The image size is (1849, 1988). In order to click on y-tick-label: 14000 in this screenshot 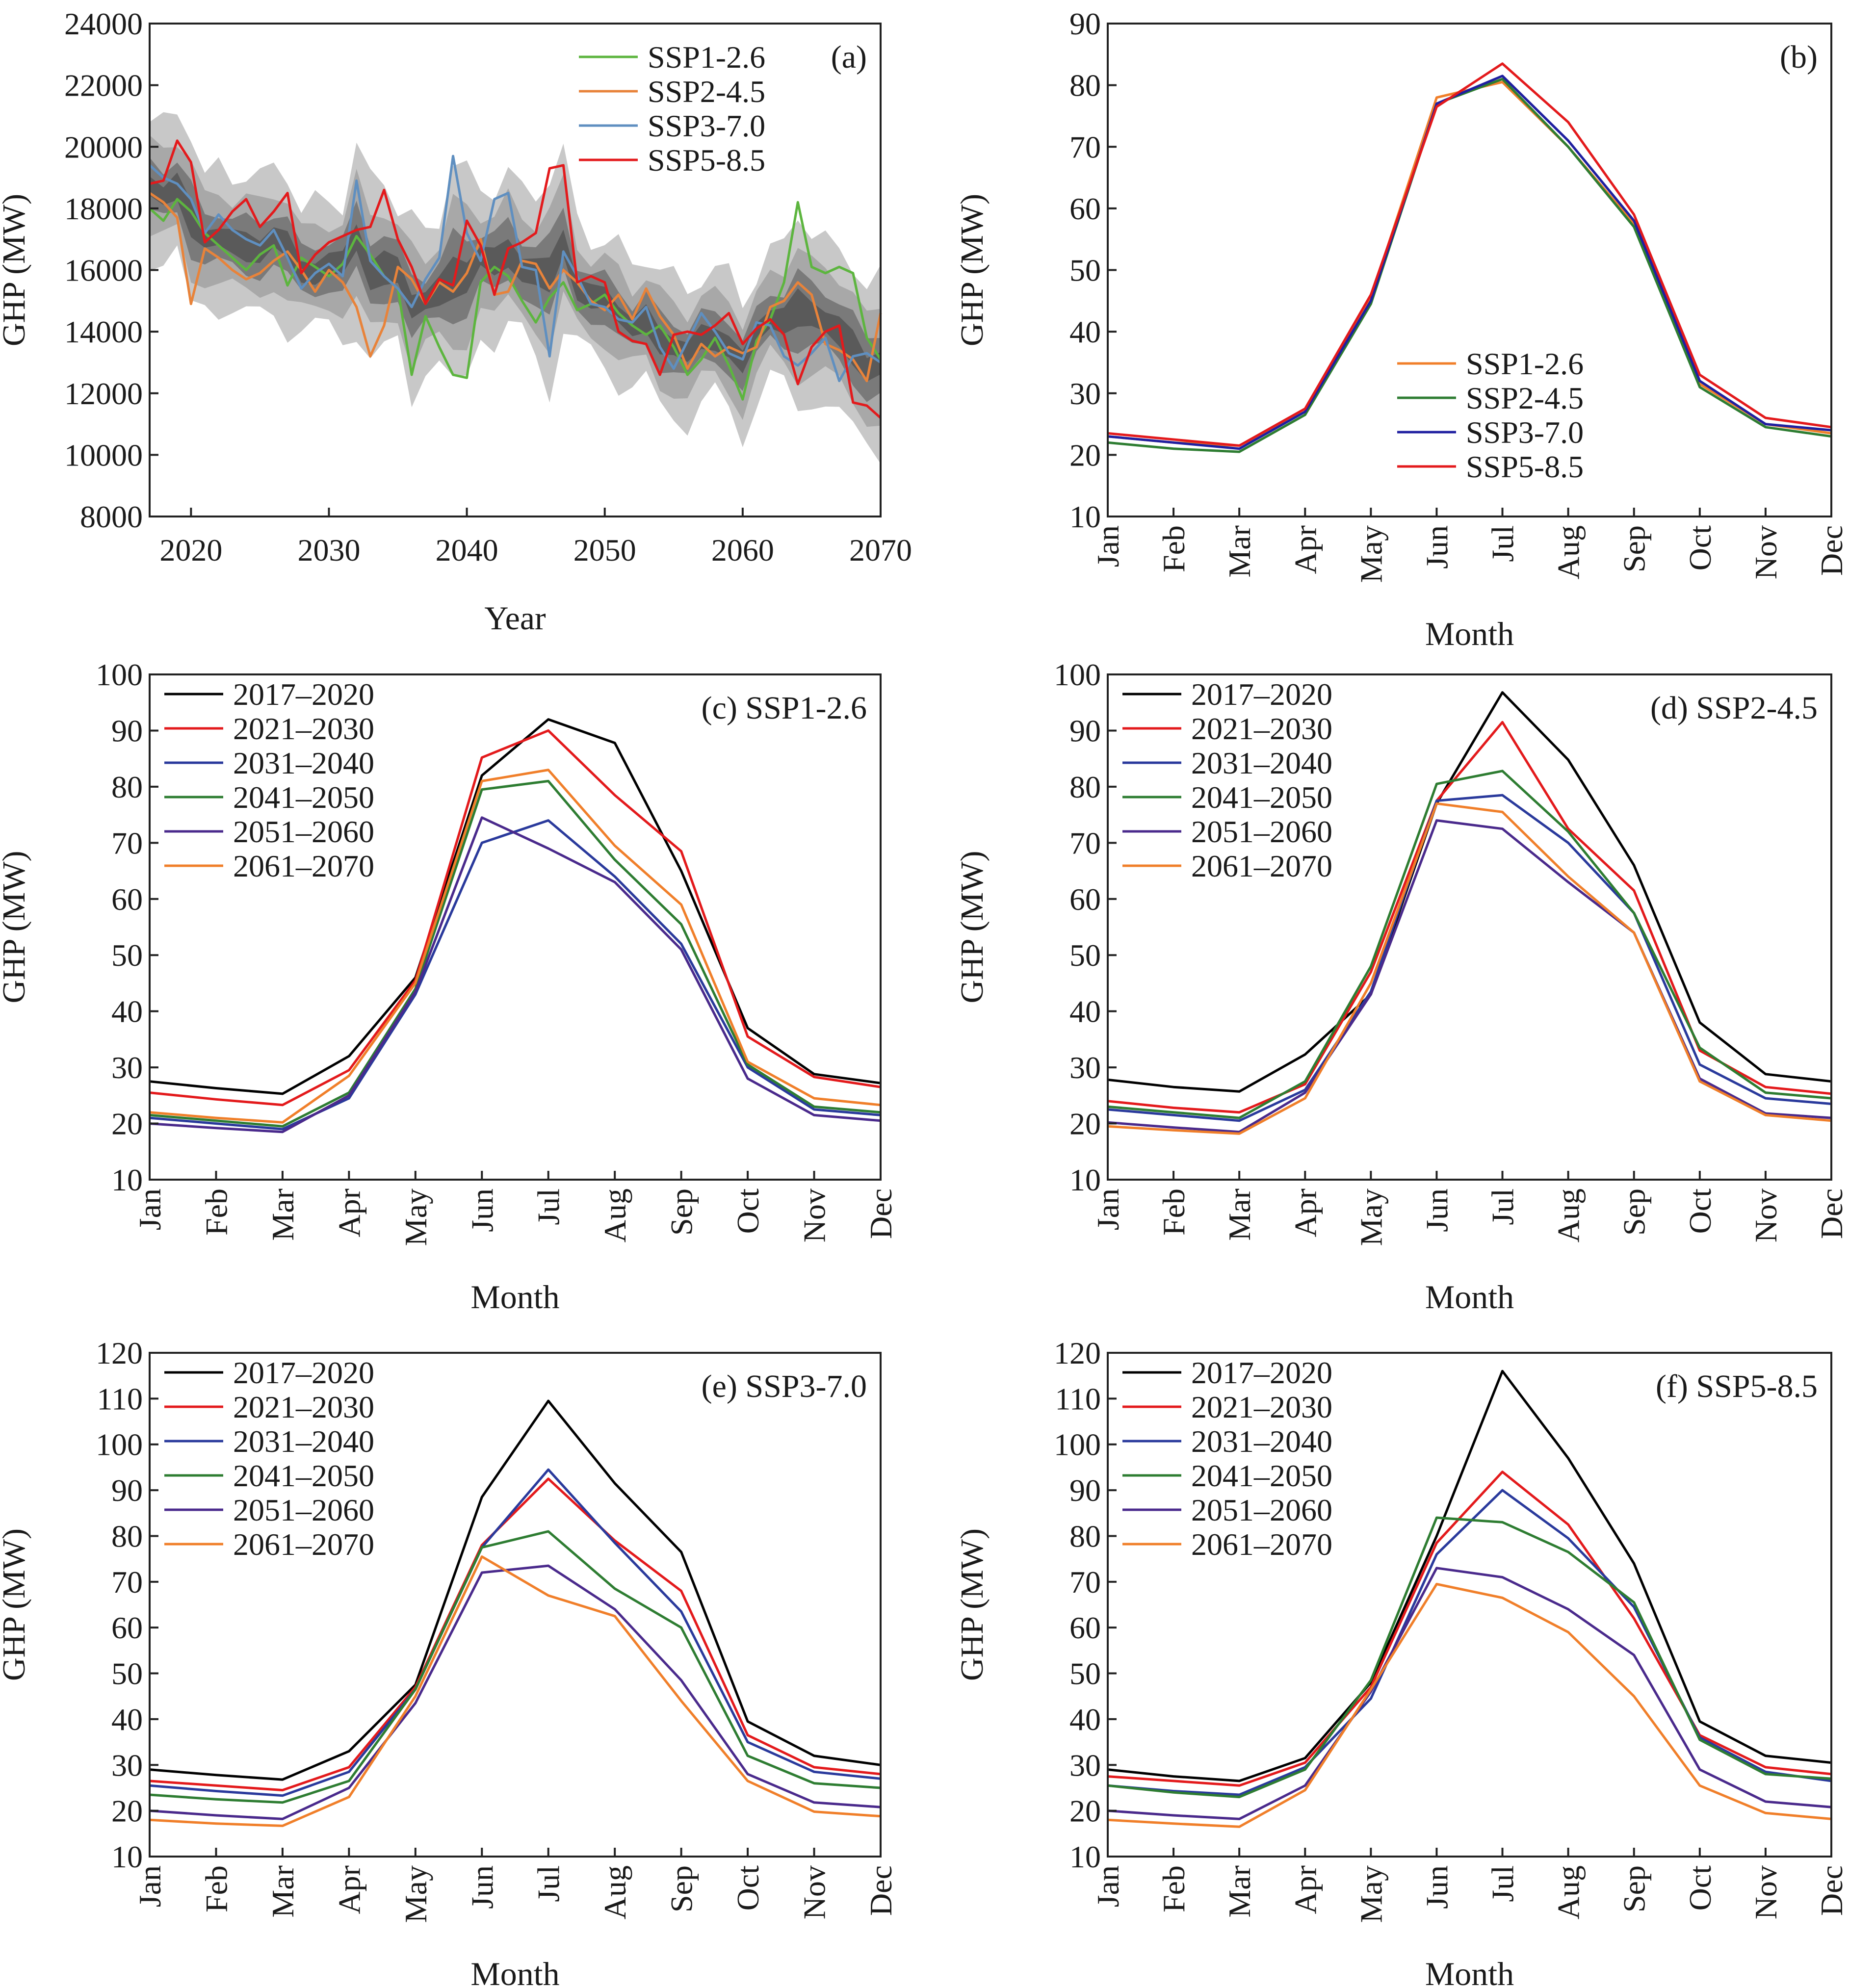, I will do `click(104, 331)`.